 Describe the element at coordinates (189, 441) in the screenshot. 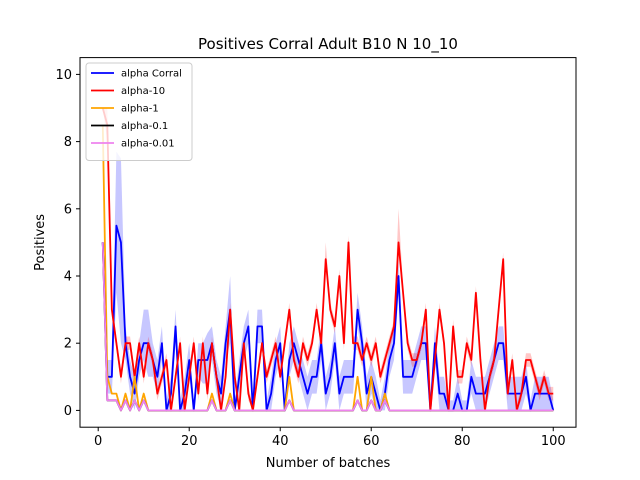

I see `x-tick-label: 20` at that location.